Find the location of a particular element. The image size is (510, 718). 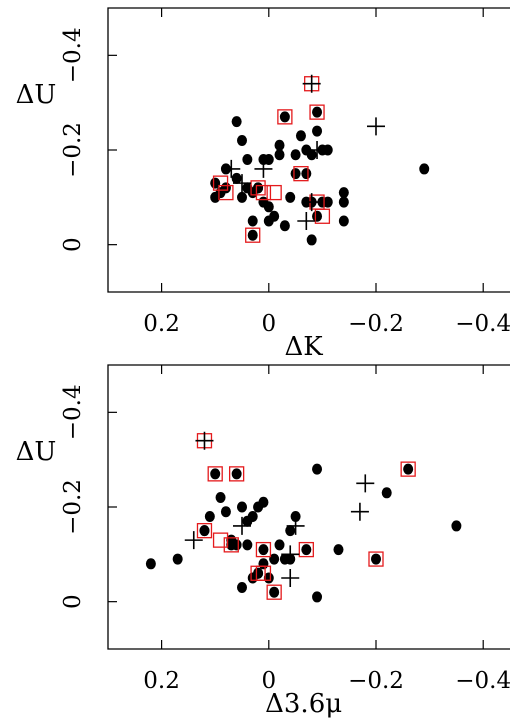

x-axis-label: ΔK is located at coordinates (304, 347).